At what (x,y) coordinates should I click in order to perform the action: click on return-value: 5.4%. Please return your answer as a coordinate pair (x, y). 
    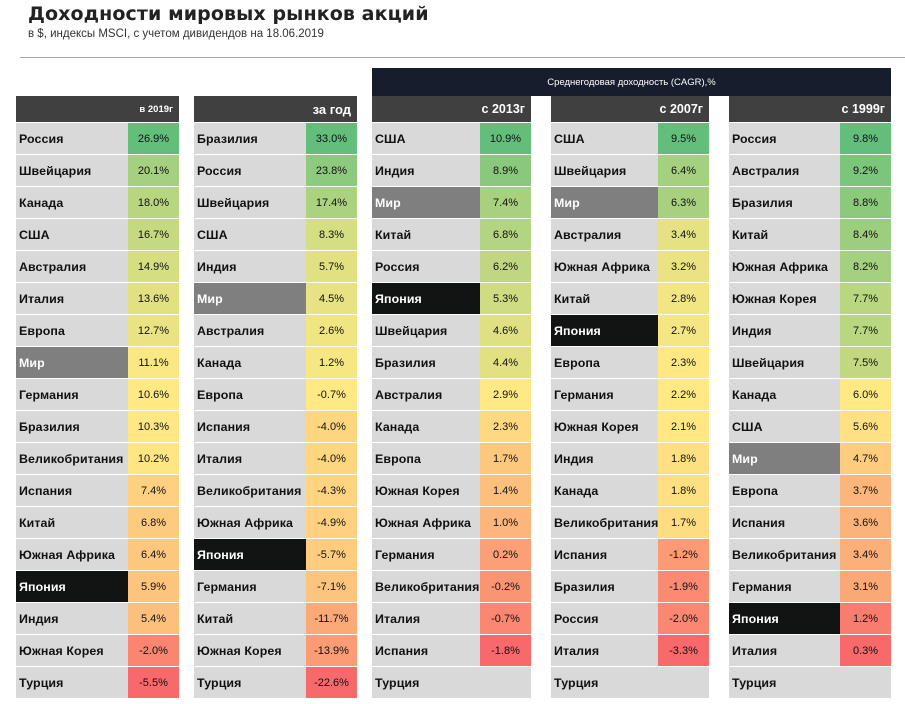
    Looking at the image, I should click on (153, 618).